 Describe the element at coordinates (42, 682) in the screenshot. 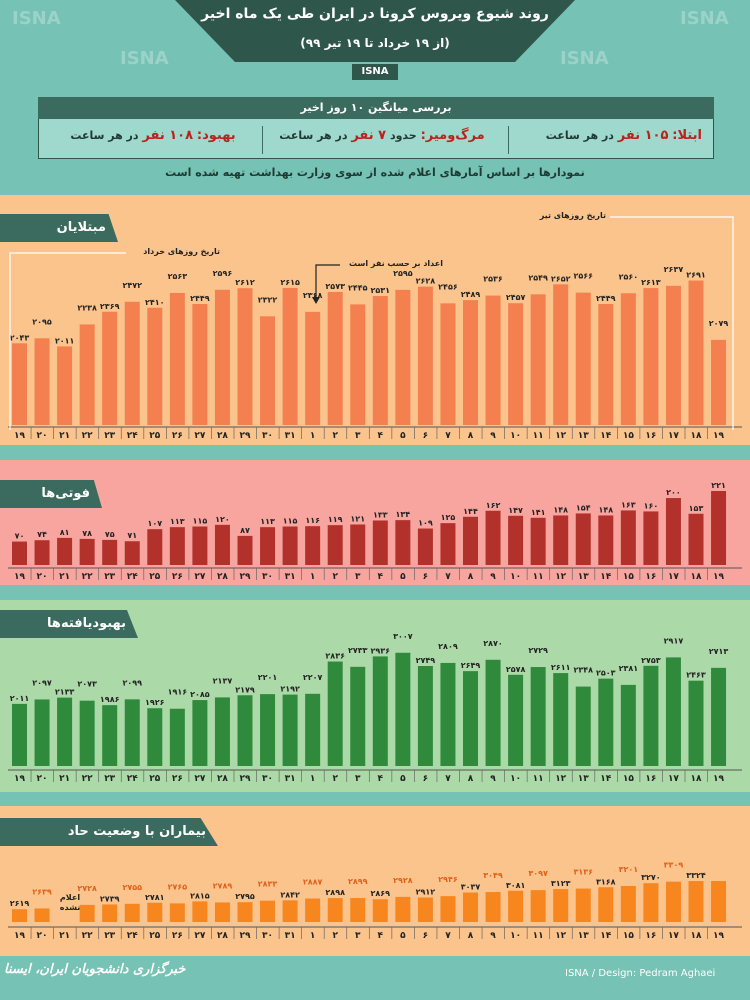

I see `data-label: ۲۰۹۷` at that location.